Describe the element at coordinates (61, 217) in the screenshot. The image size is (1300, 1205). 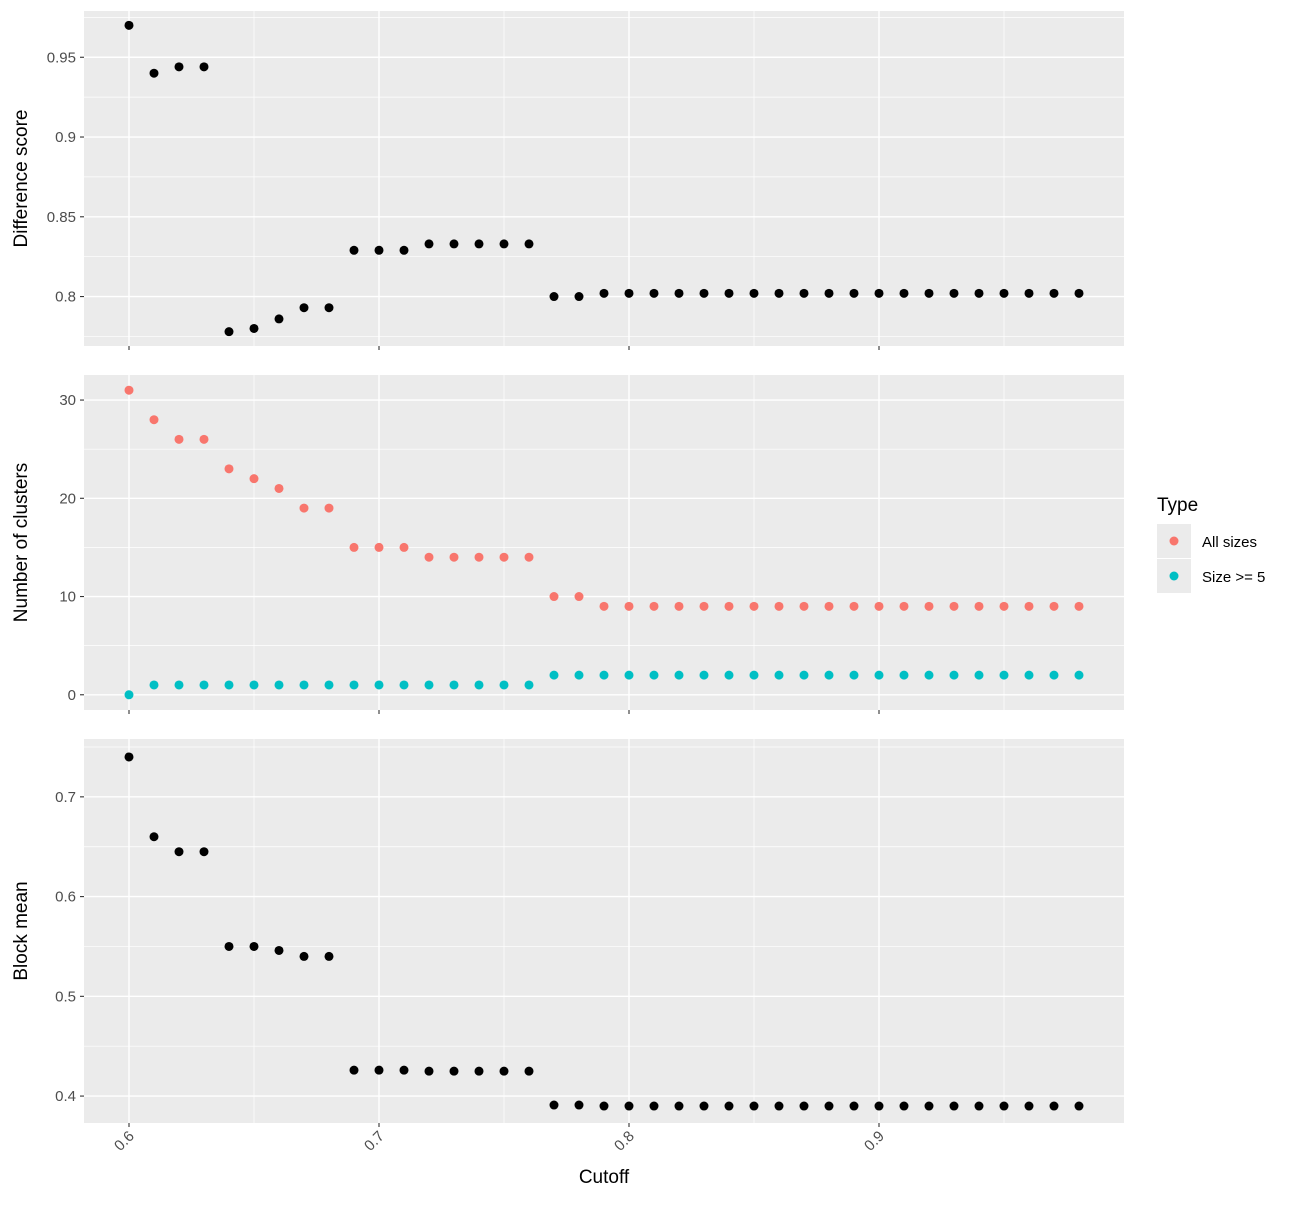
I see `y-tick-label: 0.85` at that location.